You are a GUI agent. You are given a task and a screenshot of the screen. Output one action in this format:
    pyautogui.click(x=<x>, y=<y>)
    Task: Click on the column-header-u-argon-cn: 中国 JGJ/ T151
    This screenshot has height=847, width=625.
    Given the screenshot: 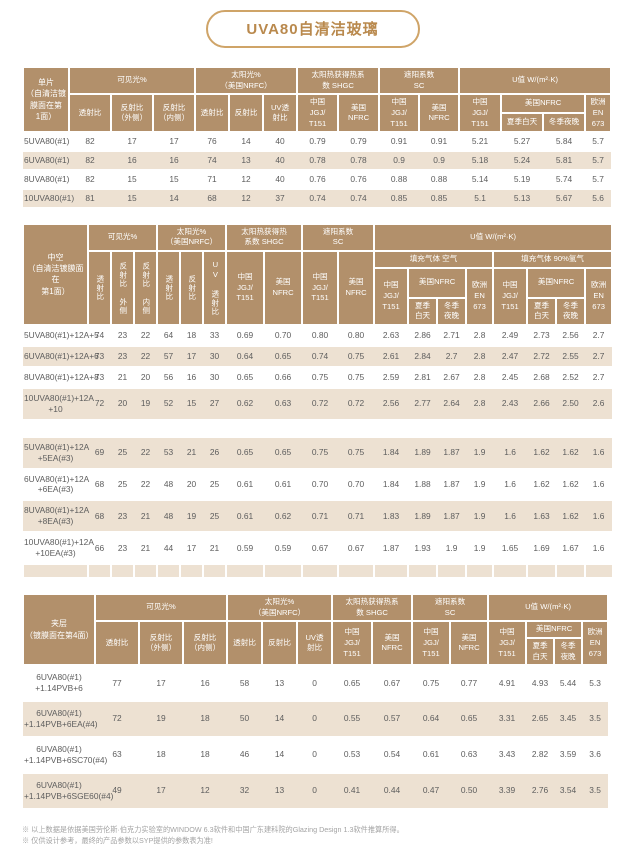 What is the action you would take?
    pyautogui.click(x=510, y=296)
    